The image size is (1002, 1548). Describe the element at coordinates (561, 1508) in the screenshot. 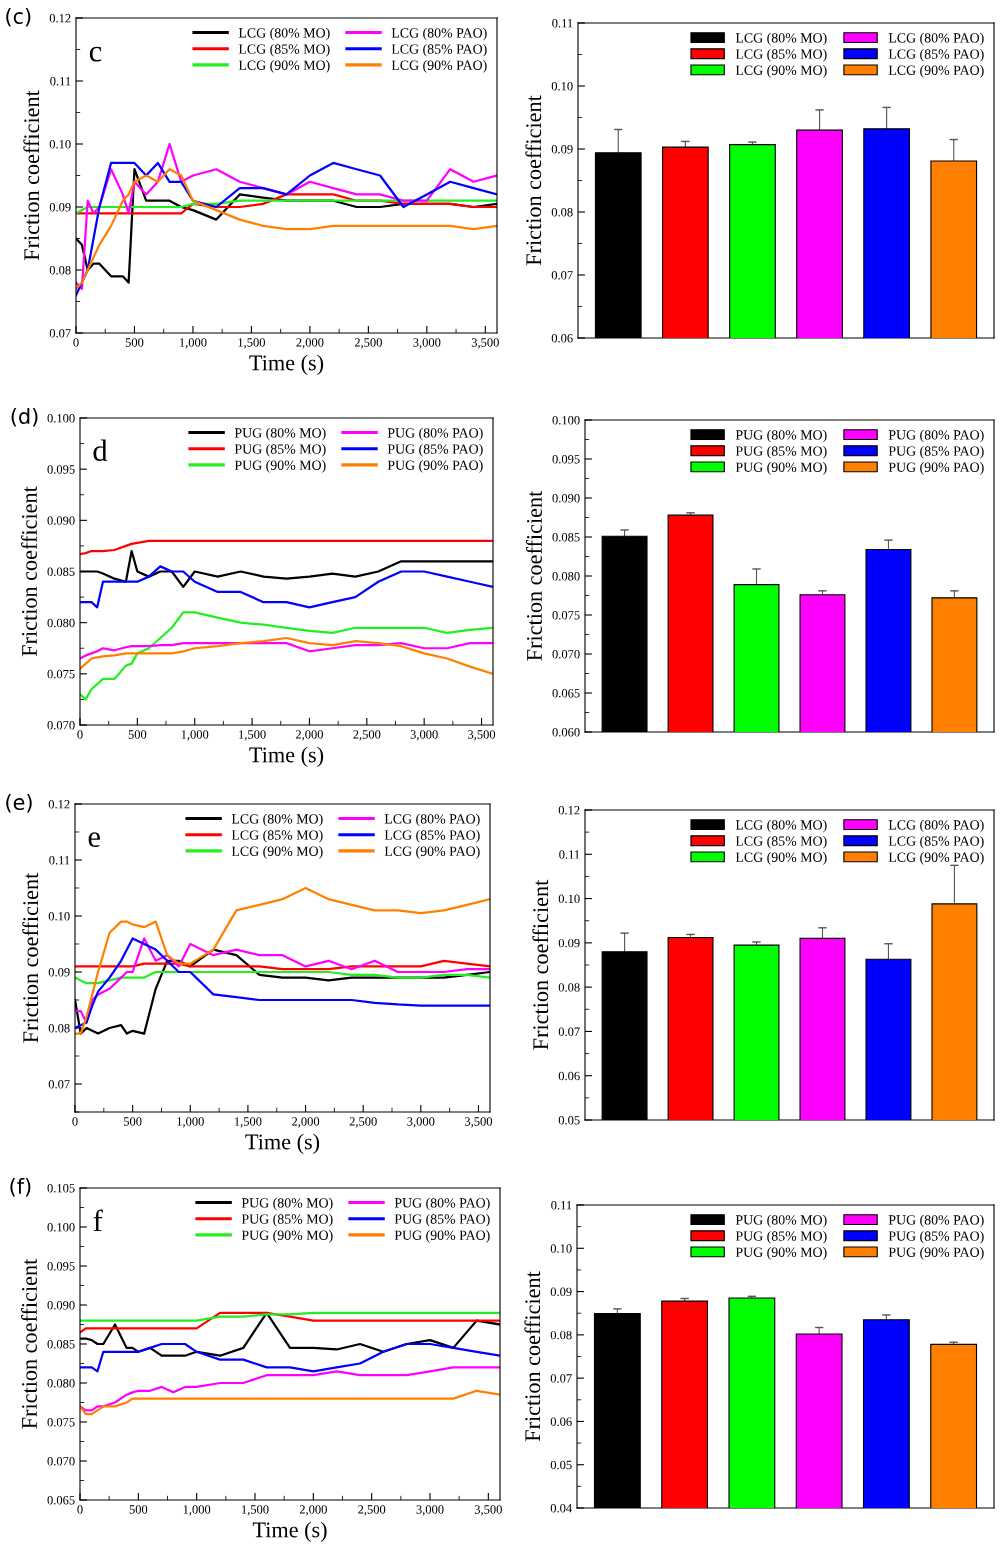

I see `y-tick-label: 0.04` at that location.